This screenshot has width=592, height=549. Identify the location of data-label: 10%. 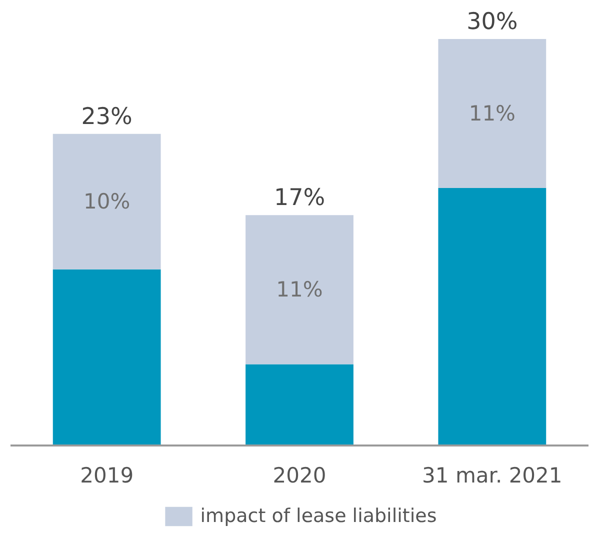
(106, 202).